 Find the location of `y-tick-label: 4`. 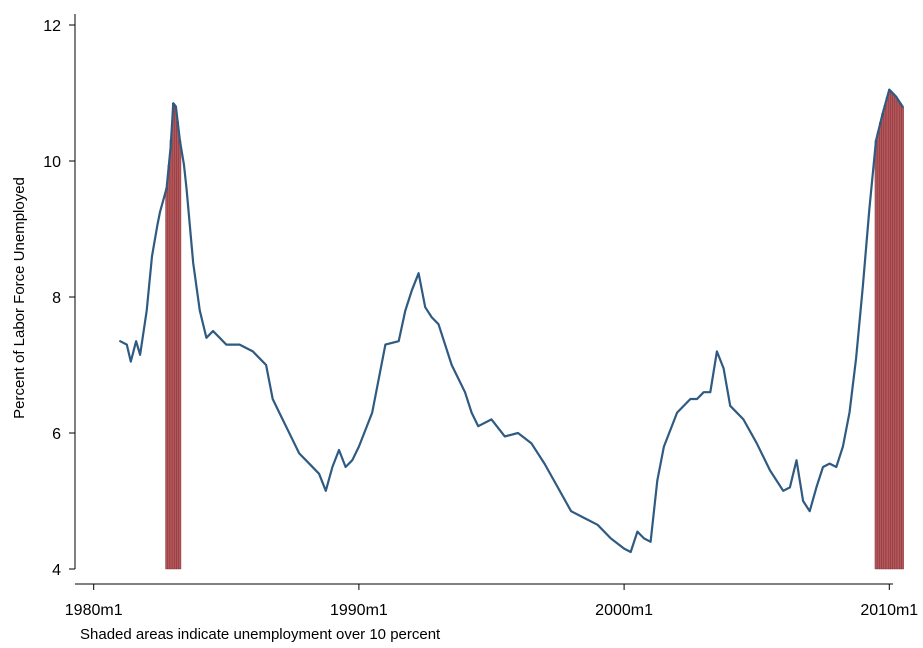

y-tick-label: 4 is located at coordinates (56, 570).